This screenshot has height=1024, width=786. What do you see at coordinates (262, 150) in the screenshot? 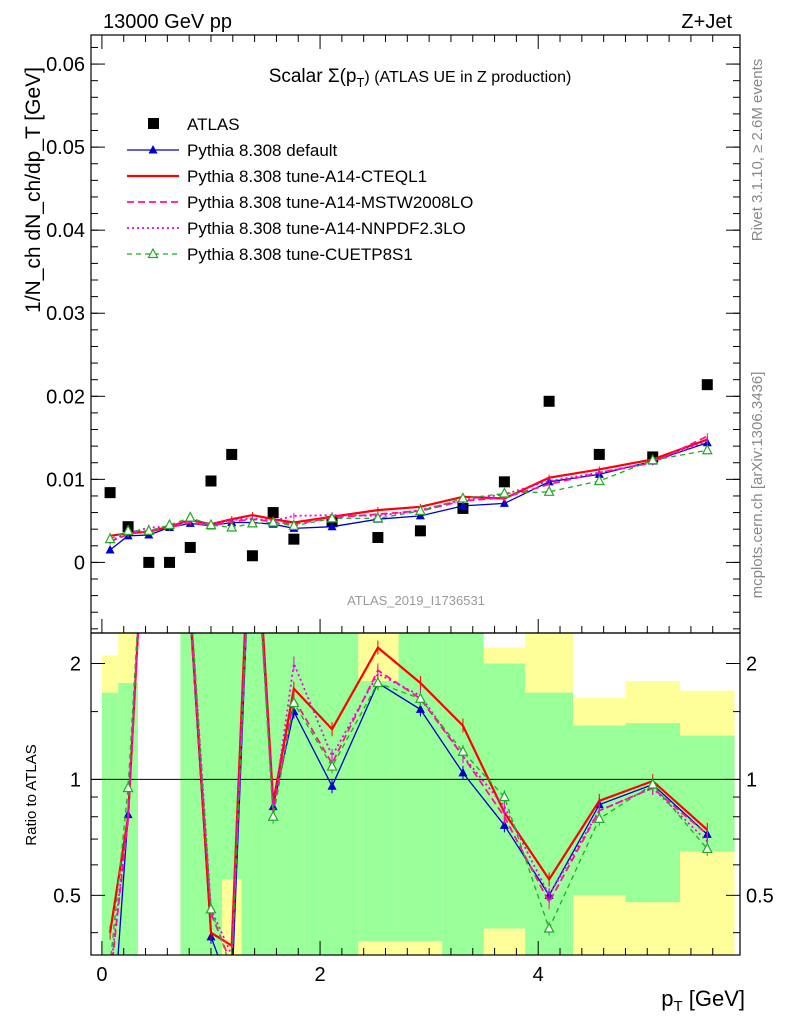
I see `legend-label-1: Pythia 8.308 default` at bounding box center [262, 150].